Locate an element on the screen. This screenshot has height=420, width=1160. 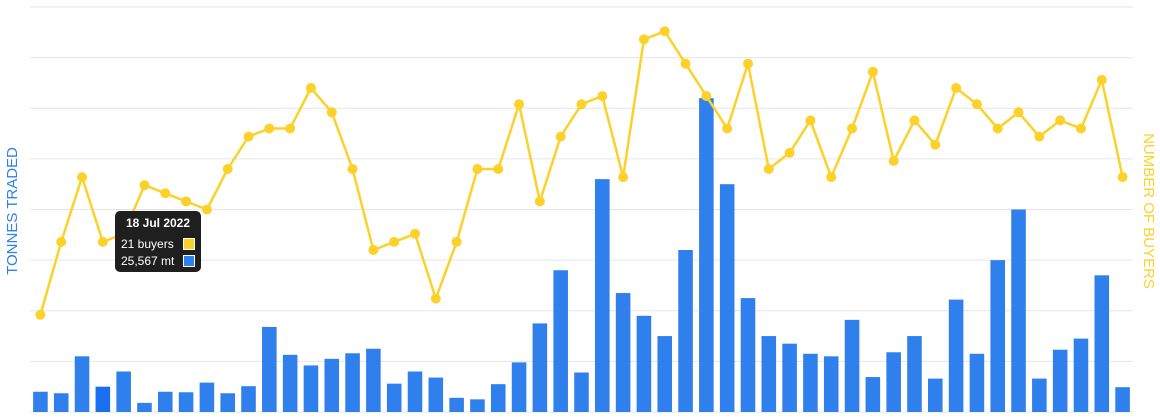
tooltip-date: 18 Jul 2022 is located at coordinates (158, 223).